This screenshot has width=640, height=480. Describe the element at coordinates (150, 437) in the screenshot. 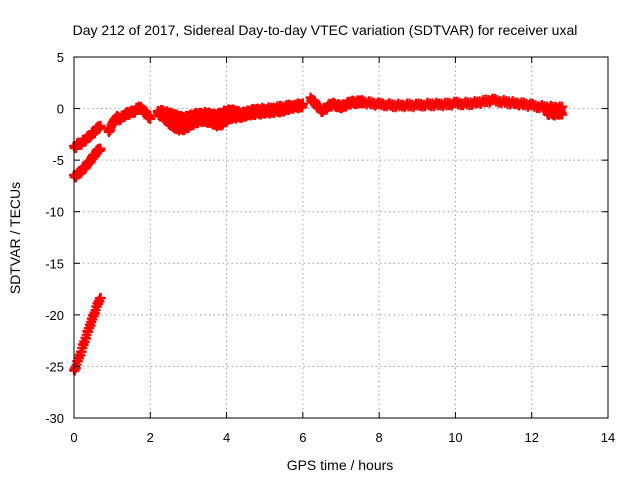

I see `x-tick-label: 2` at that location.